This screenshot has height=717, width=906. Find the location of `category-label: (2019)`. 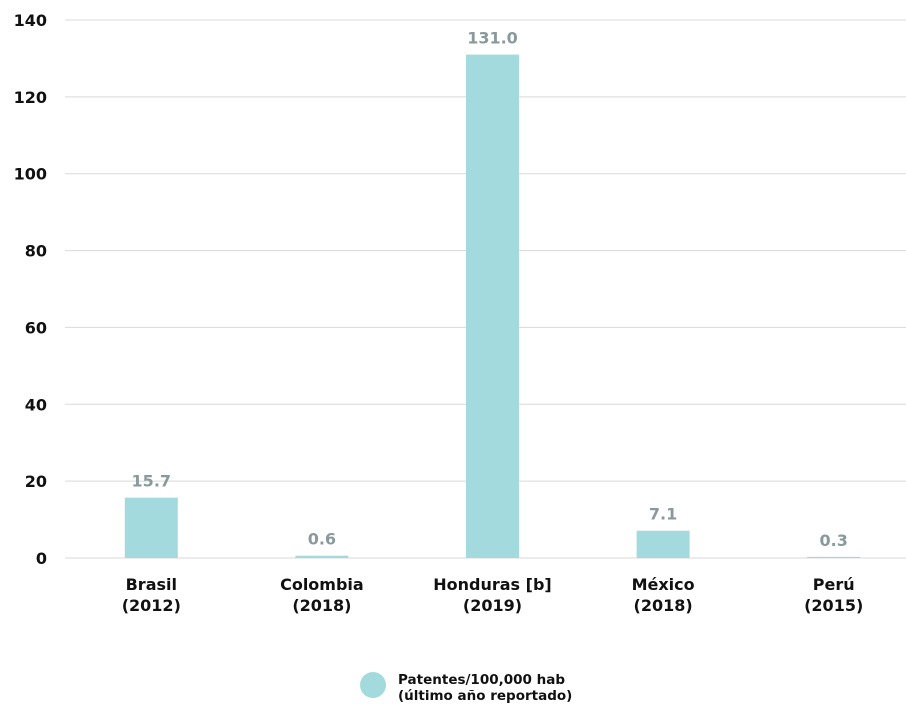

category-label: (2019) is located at coordinates (492, 605).